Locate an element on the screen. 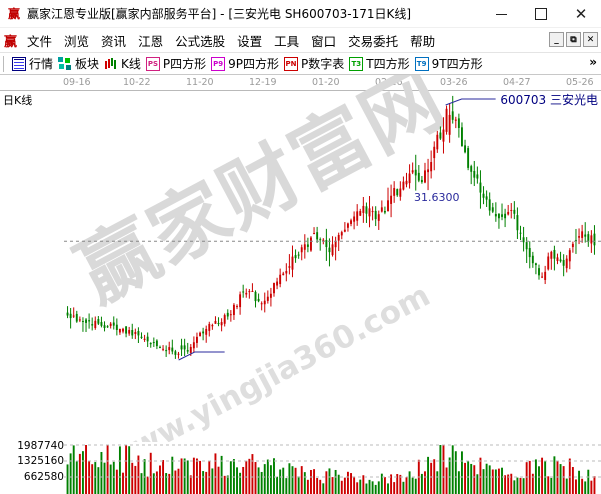 The height and width of the screenshot is (494, 601). menu-item-file: 文件 is located at coordinates (39, 40).